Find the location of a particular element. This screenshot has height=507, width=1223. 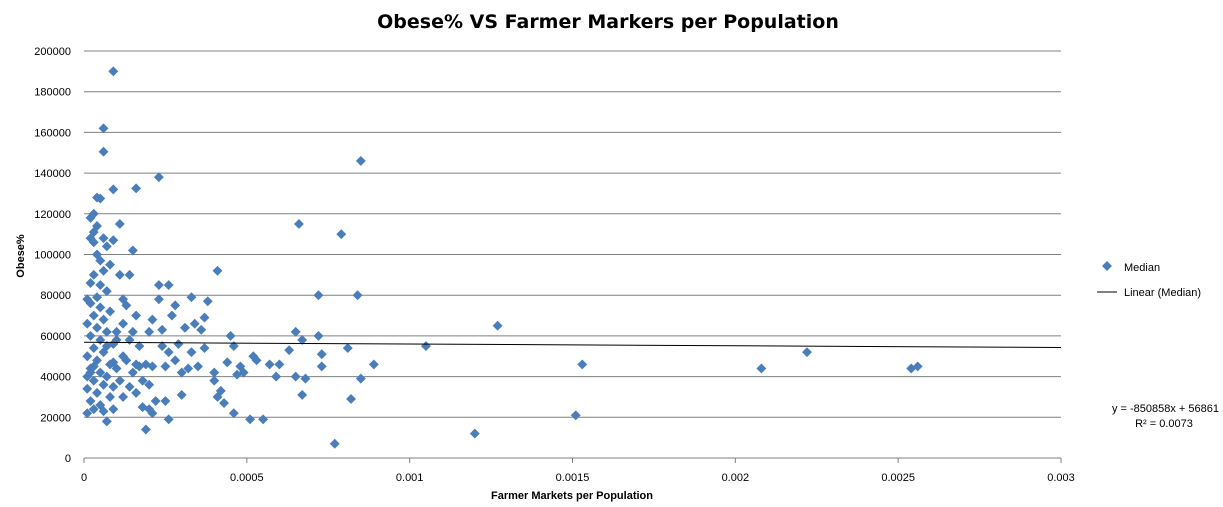

legend: Median Linear (Median) is located at coordinates (1149, 280).